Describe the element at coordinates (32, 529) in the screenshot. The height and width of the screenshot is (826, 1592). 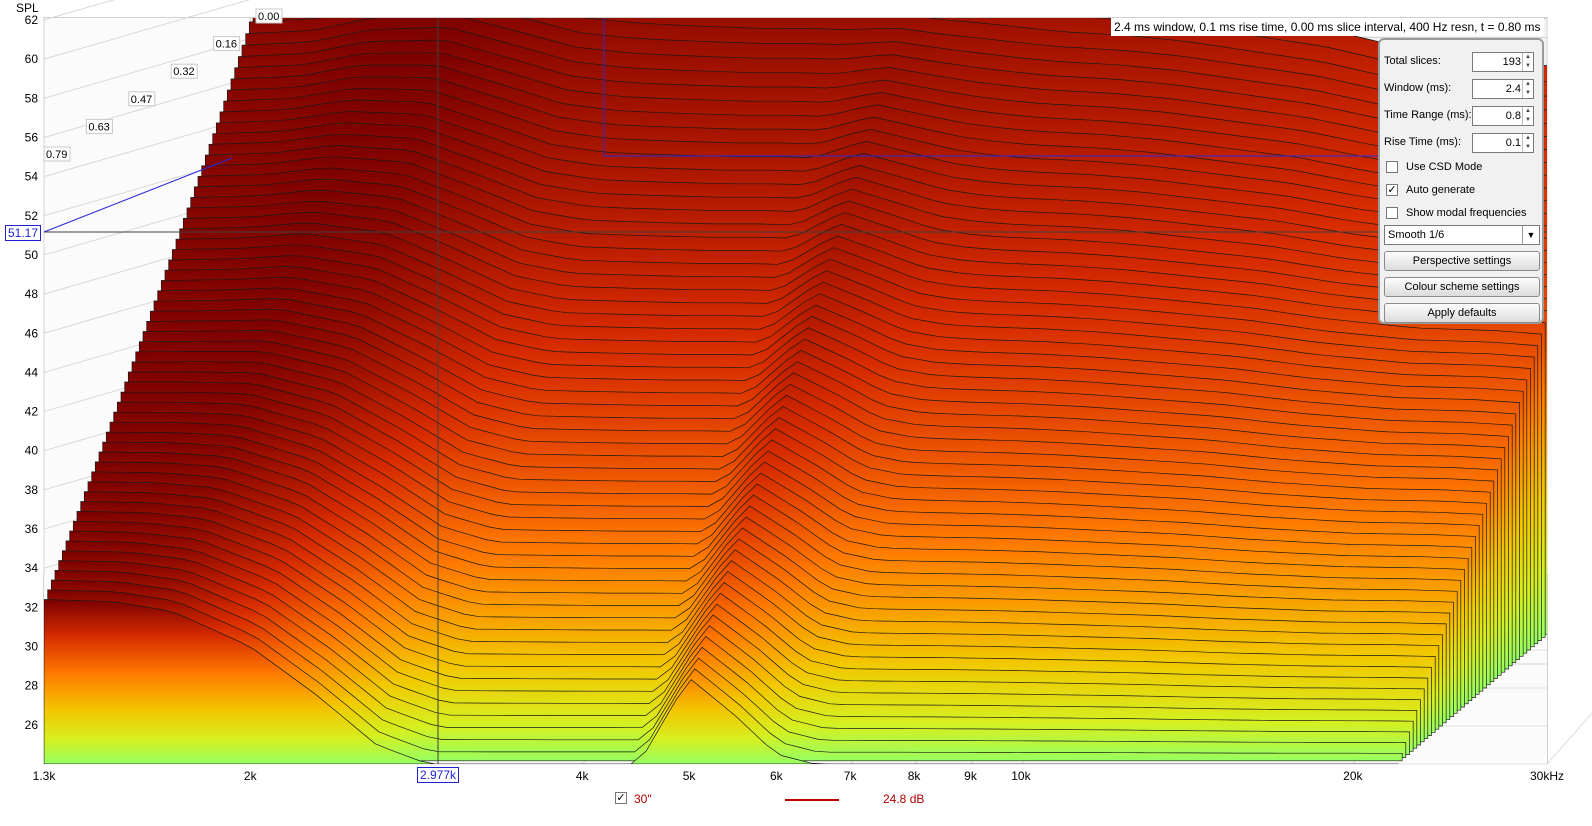
I see `y-tick-label: 36` at that location.